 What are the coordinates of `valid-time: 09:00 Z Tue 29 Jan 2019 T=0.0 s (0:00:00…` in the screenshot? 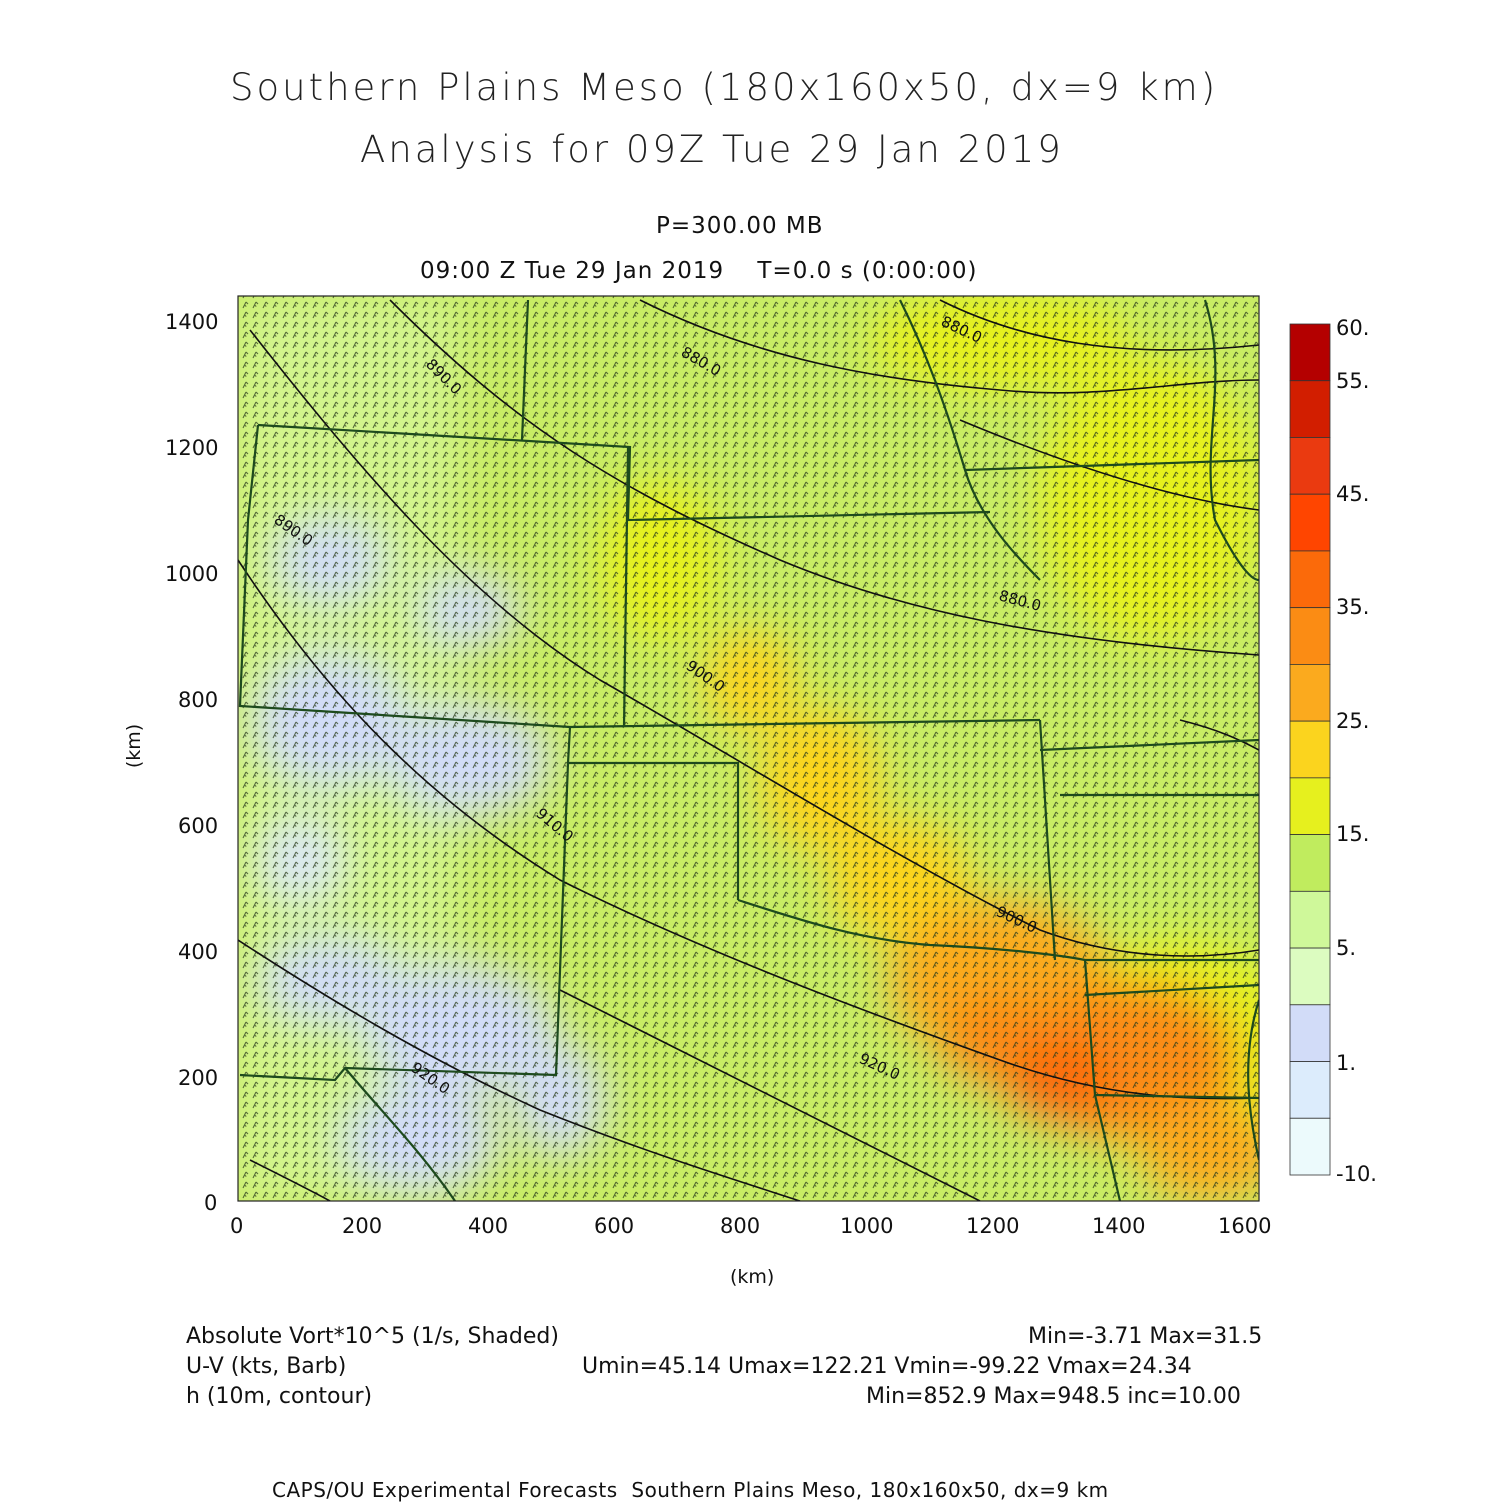 It's located at (699, 271).